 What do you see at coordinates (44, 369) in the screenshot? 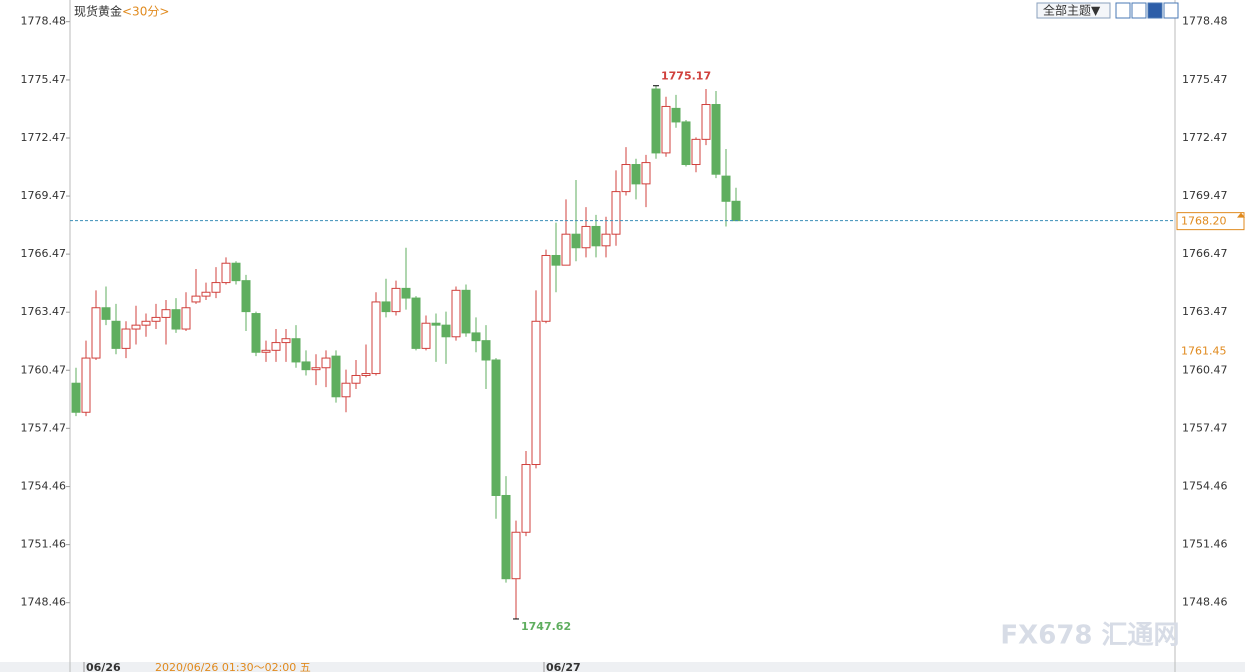
I see `y-tick-label: 1760.47` at bounding box center [44, 369].